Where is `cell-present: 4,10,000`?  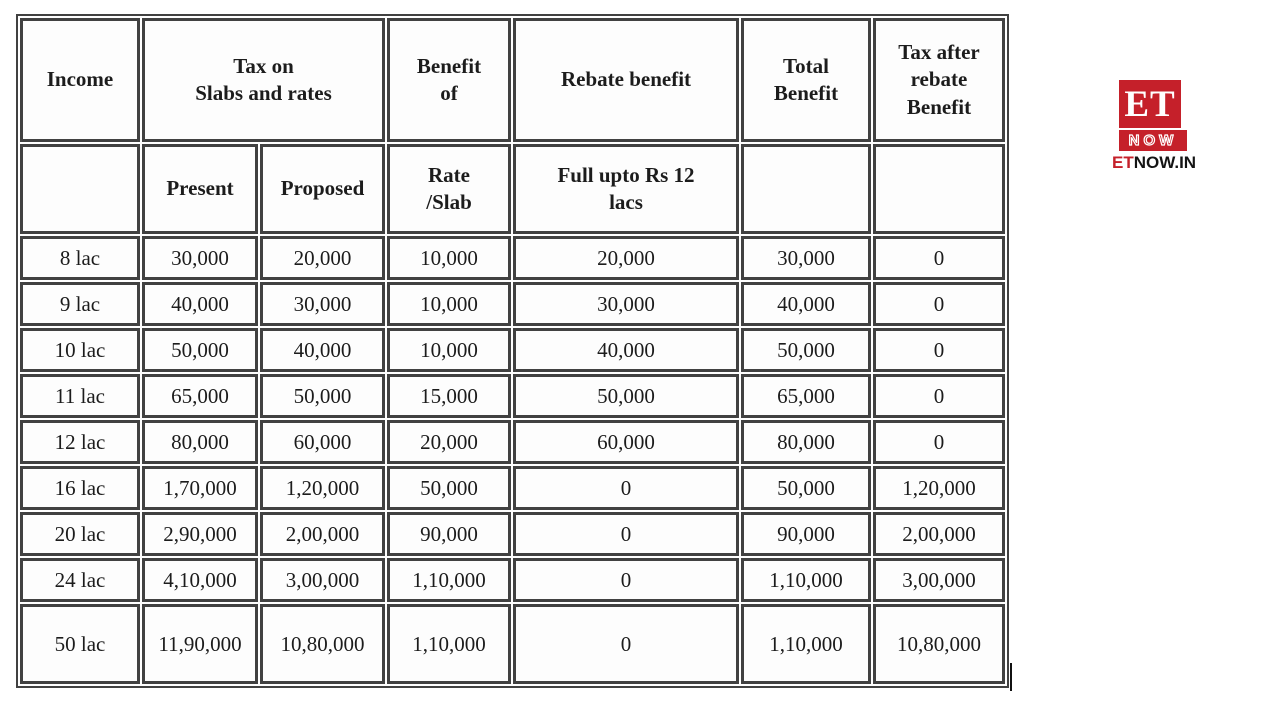 cell-present: 4,10,000 is located at coordinates (200, 580).